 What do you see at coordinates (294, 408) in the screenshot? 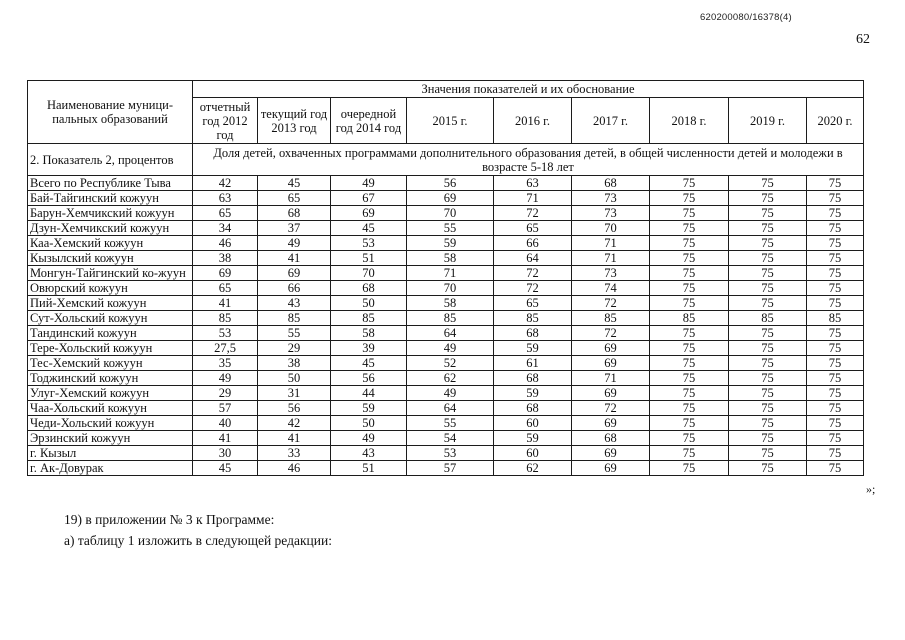
I see `value-cell: 56` at bounding box center [294, 408].